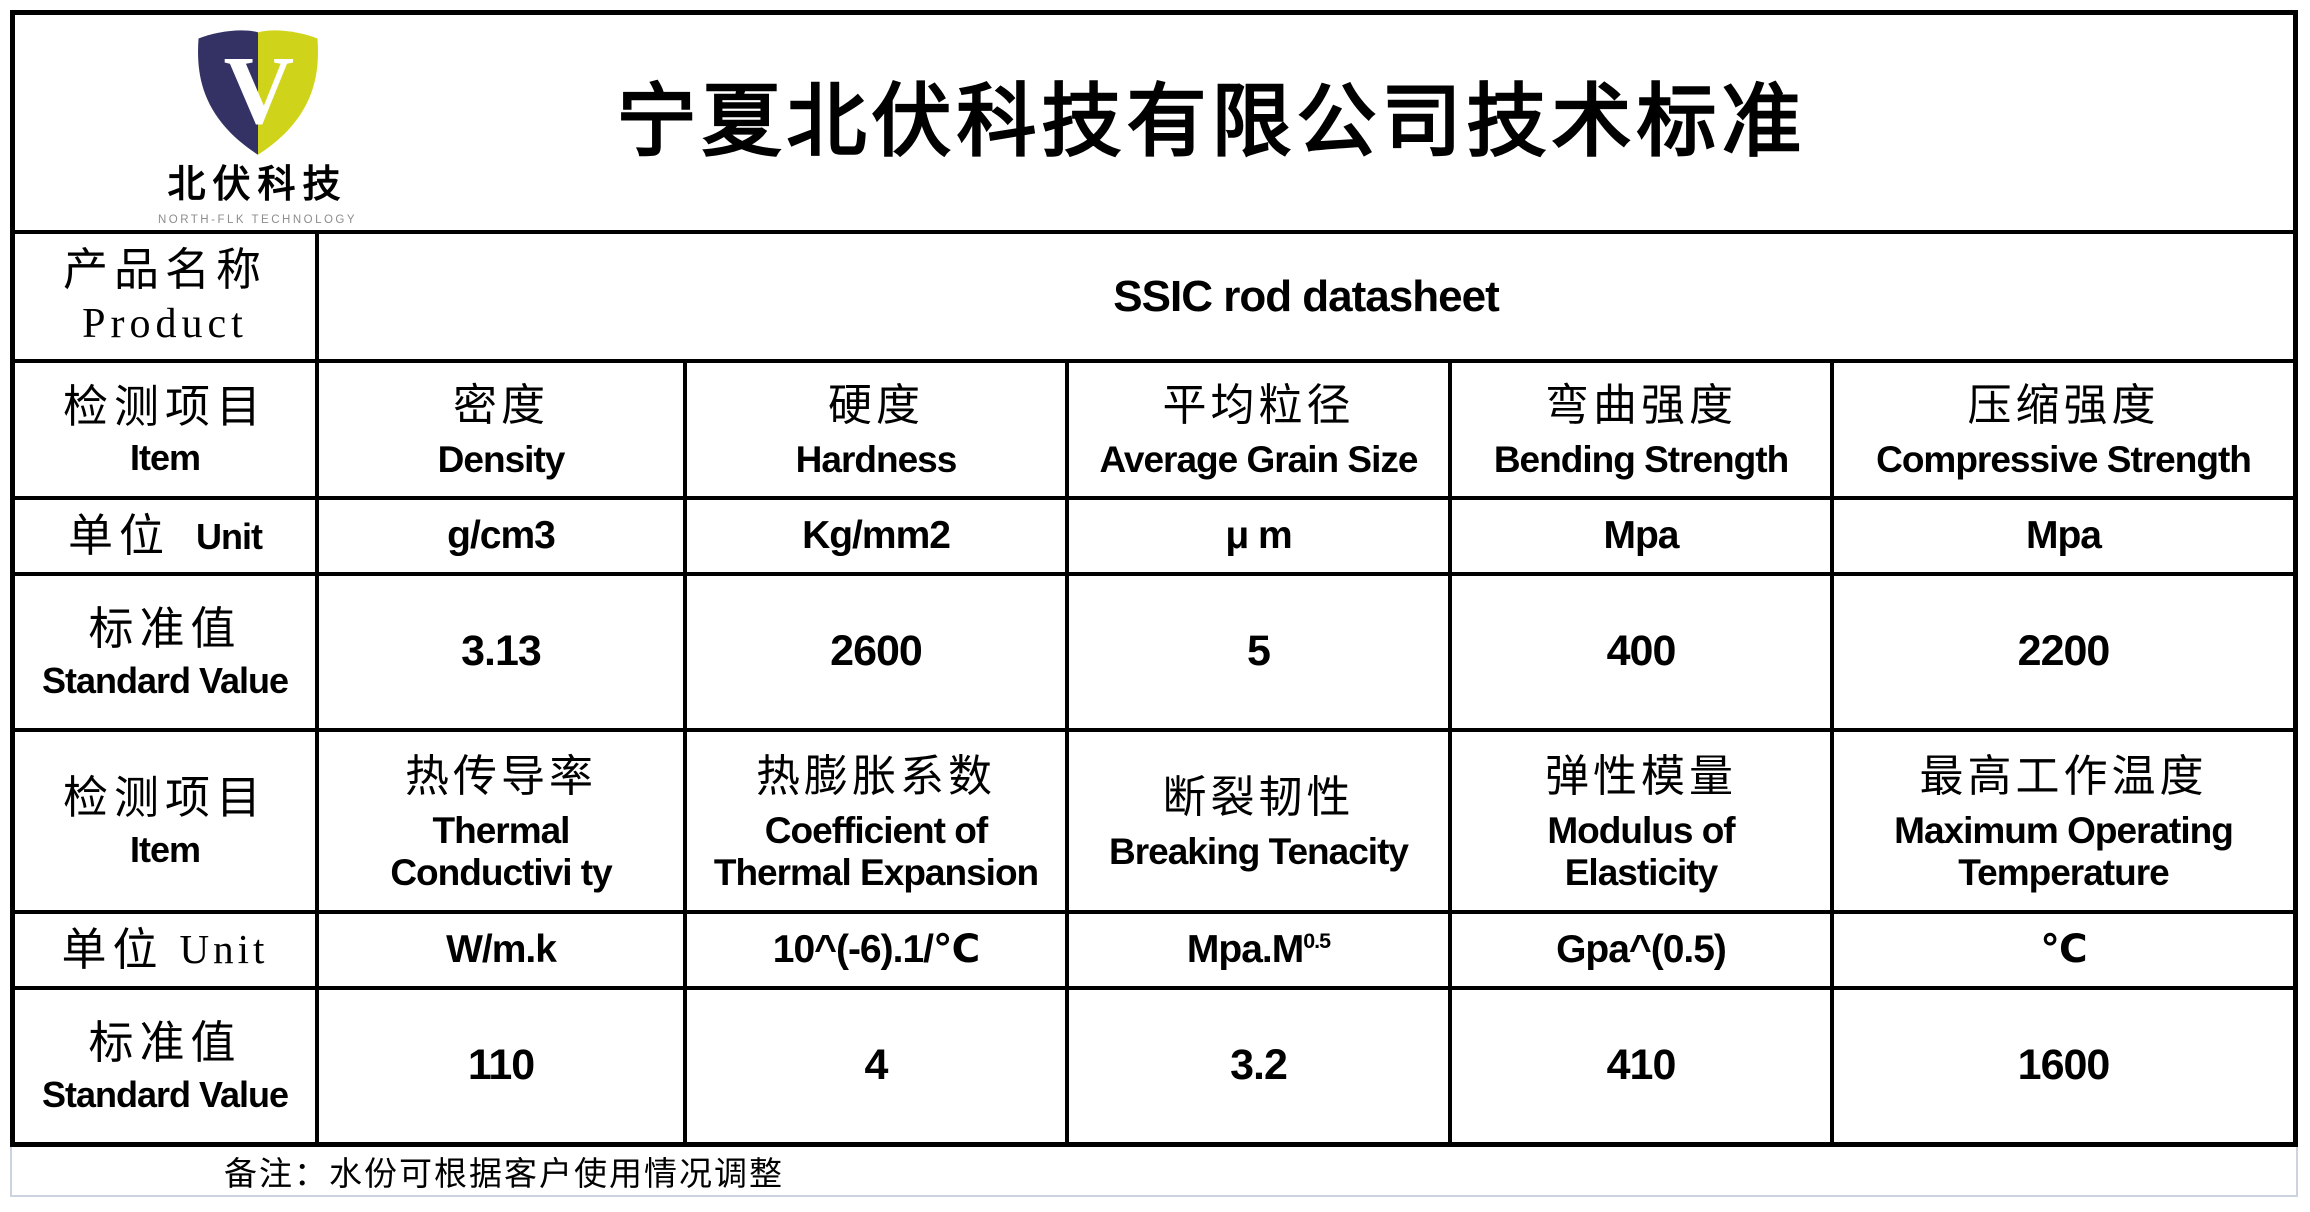  I want to click on product-value: SSIC rod datasheet, so click(1306, 296).